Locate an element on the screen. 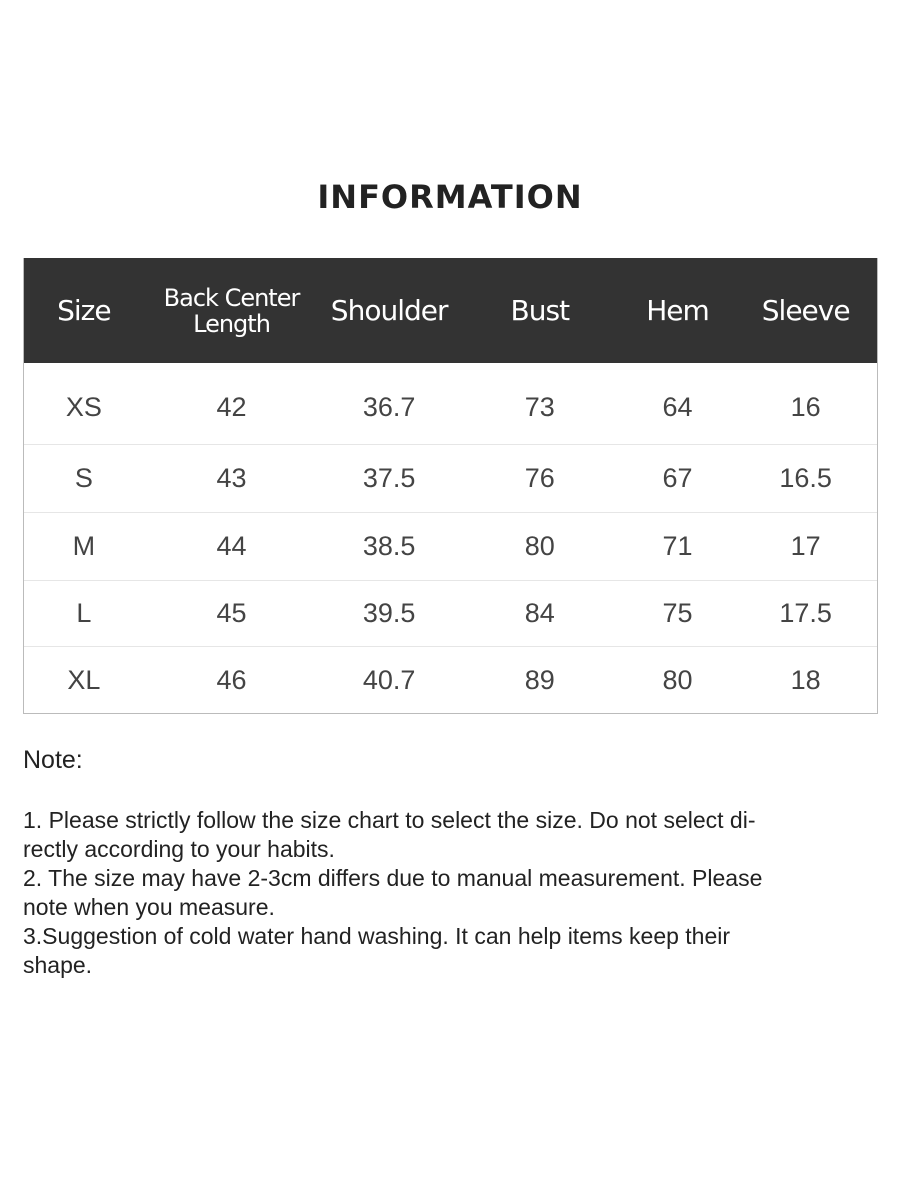 The height and width of the screenshot is (1200, 900). value-cell: 38.5 is located at coordinates (389, 546).